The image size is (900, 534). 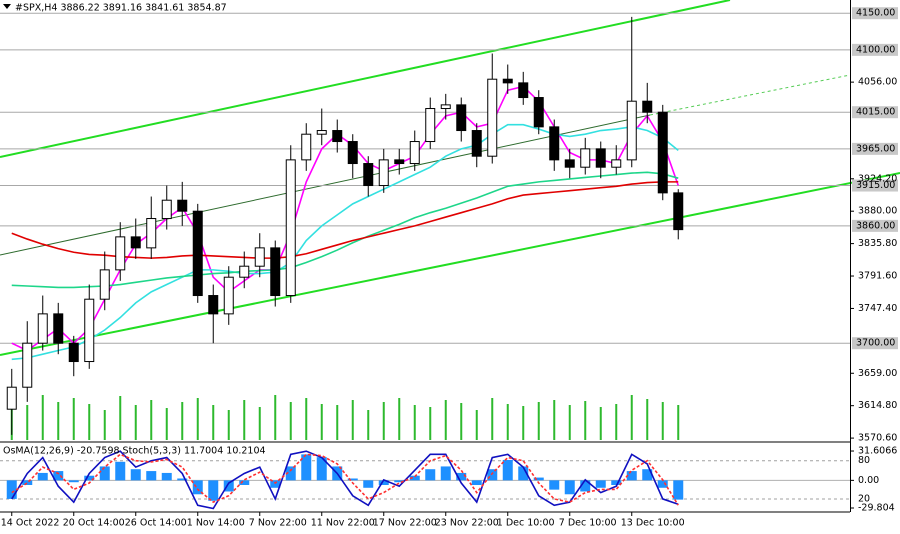 I want to click on y-tick-label: 4056.00, so click(x=877, y=82).